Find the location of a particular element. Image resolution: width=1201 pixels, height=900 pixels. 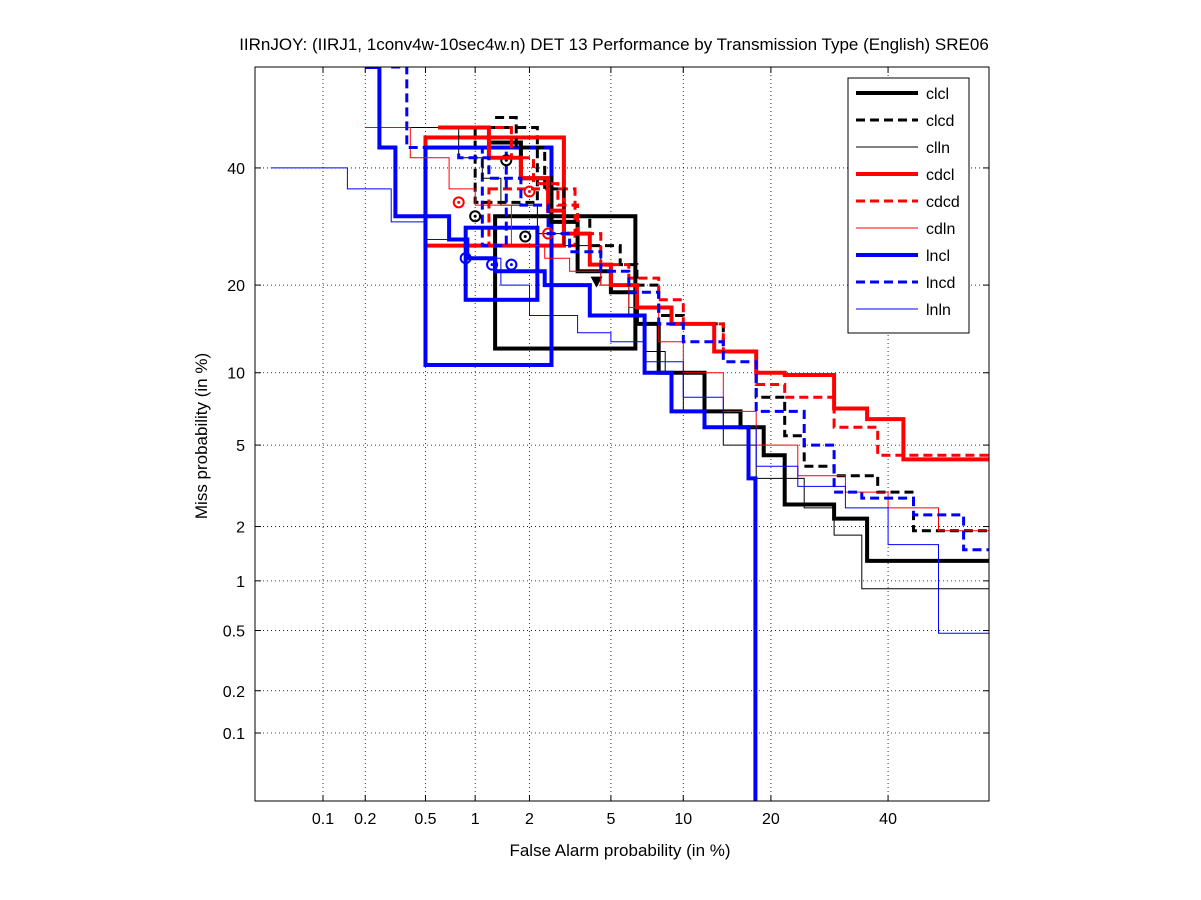

y-tick-label: 10 is located at coordinates (236, 374).